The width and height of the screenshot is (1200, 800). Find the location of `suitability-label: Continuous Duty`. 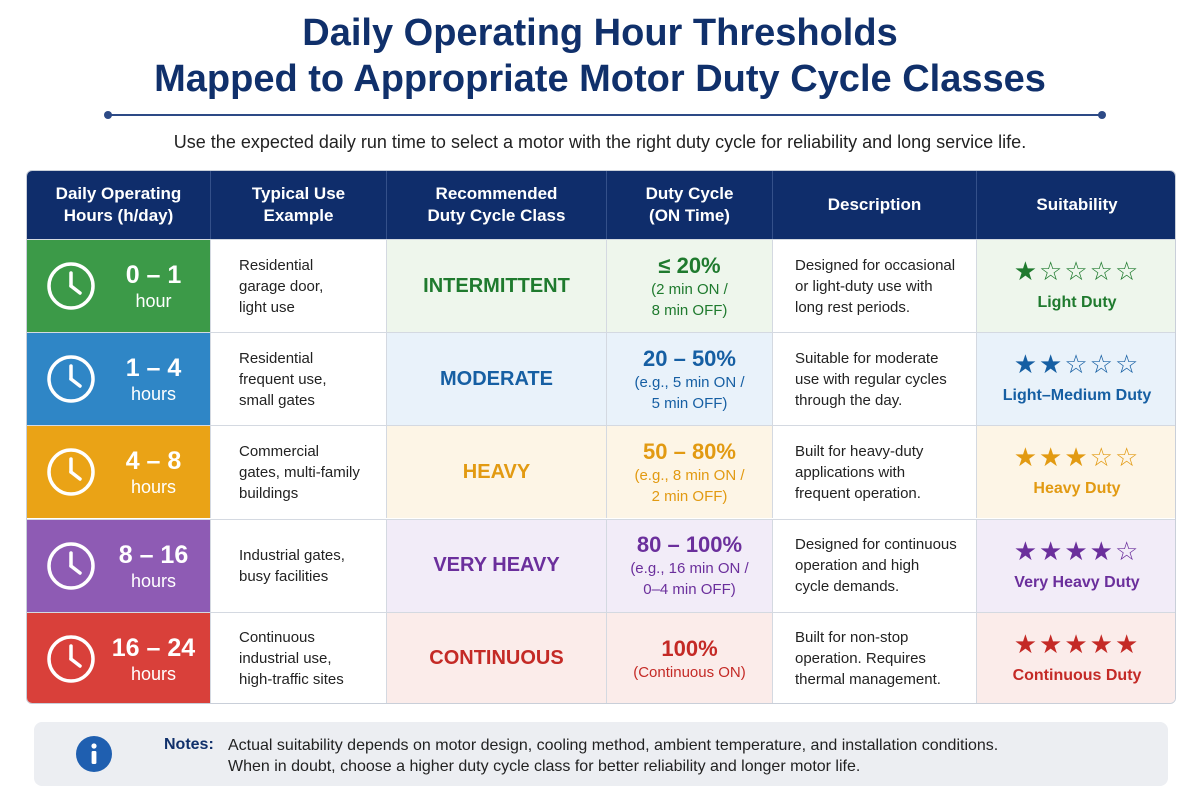

suitability-label: Continuous Duty is located at coordinates (1077, 675).